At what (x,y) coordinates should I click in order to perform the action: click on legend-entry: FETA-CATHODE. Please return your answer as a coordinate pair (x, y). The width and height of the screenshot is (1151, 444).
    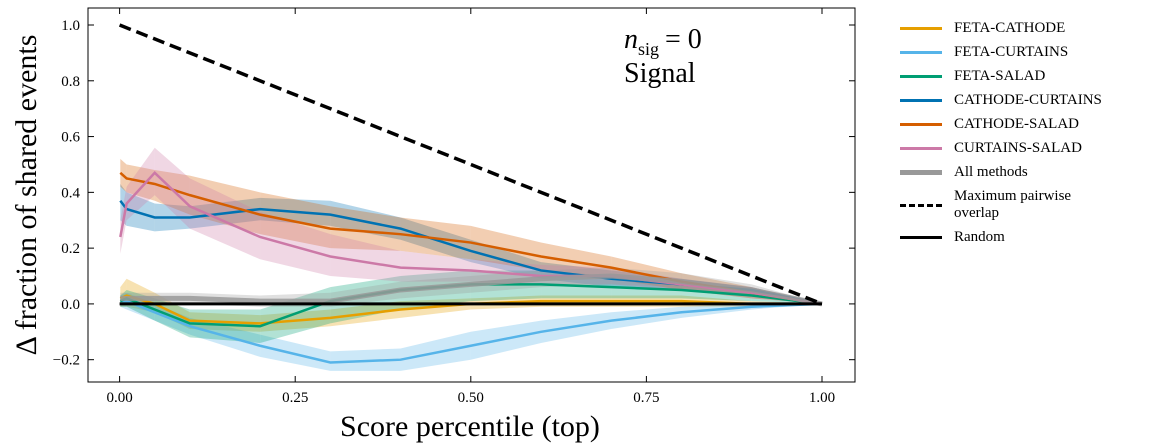
    Looking at the image, I should click on (1025, 28).